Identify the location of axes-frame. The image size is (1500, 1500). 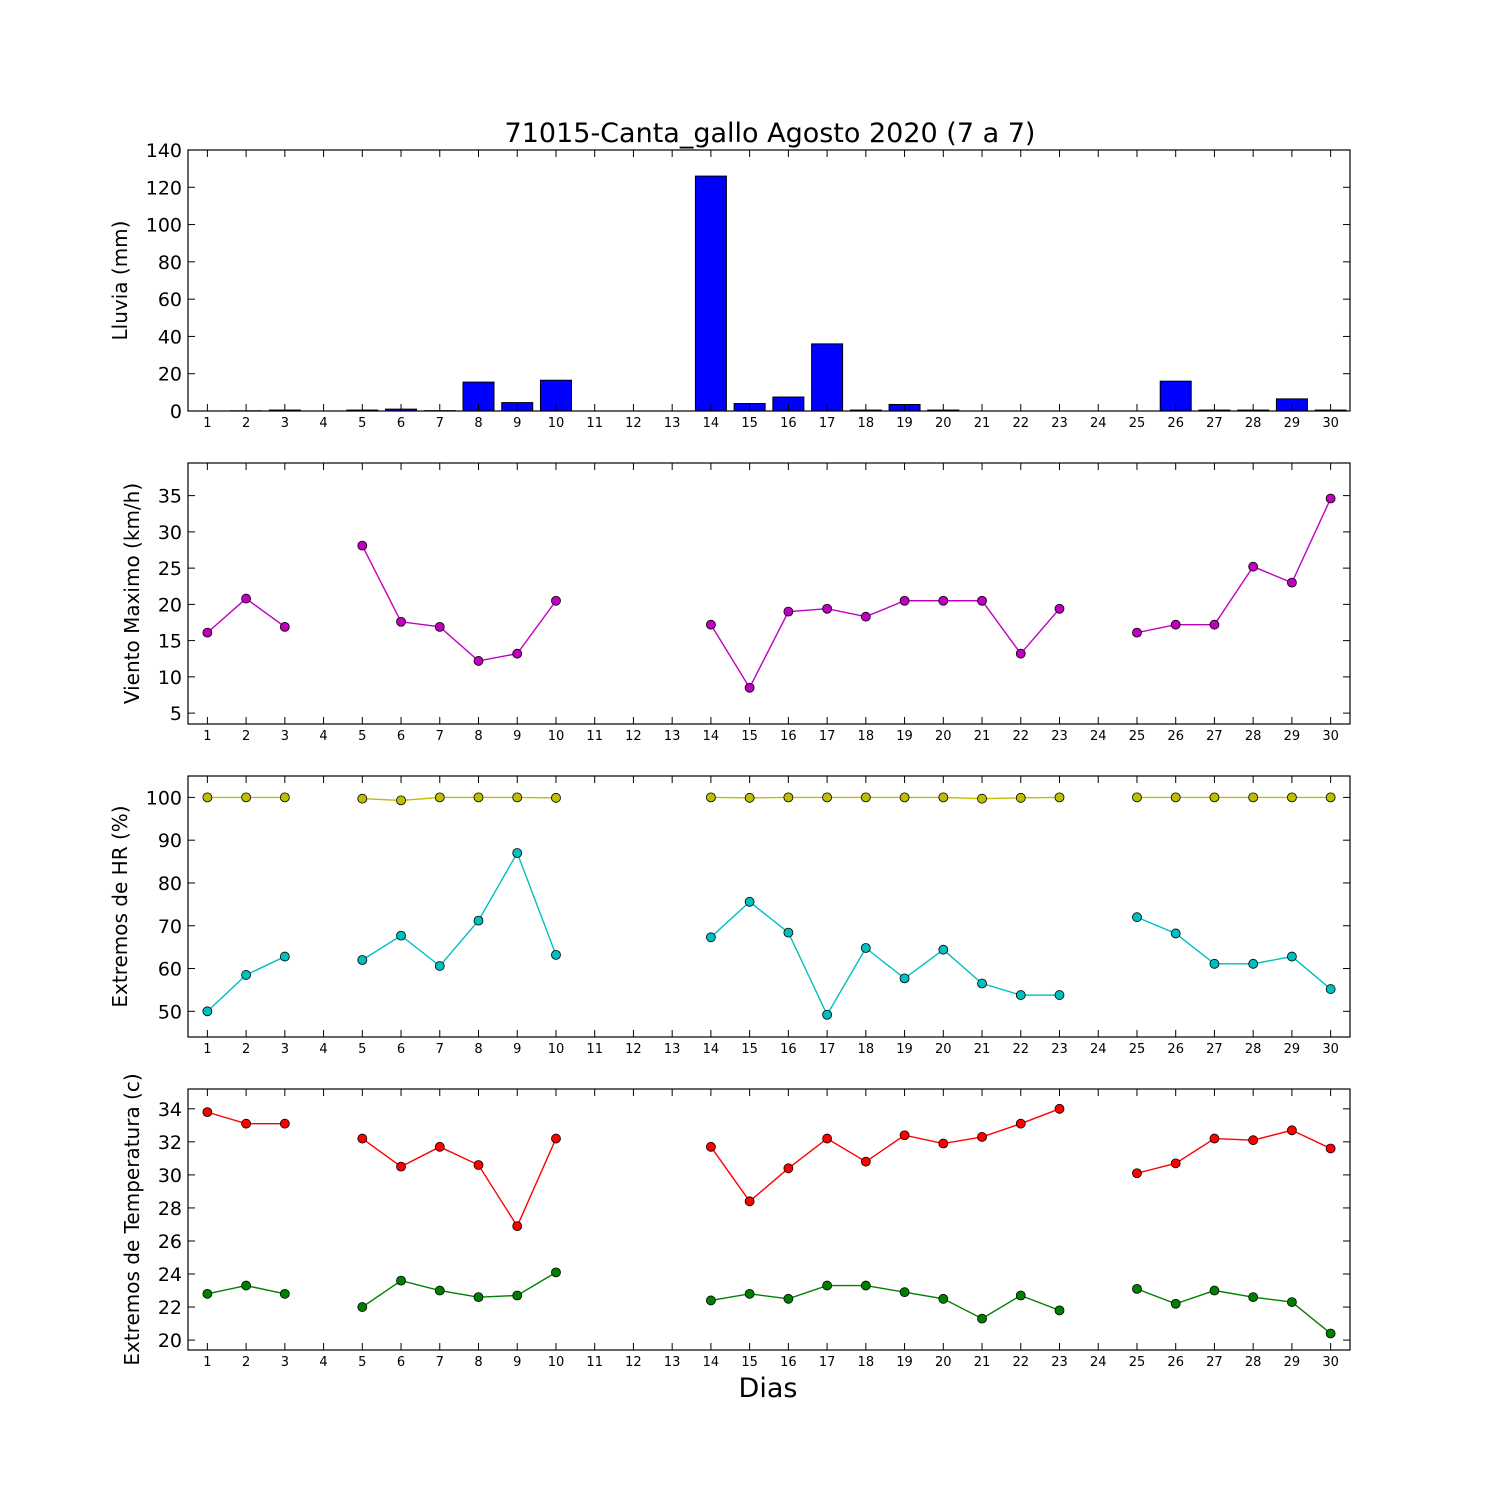
(769, 906).